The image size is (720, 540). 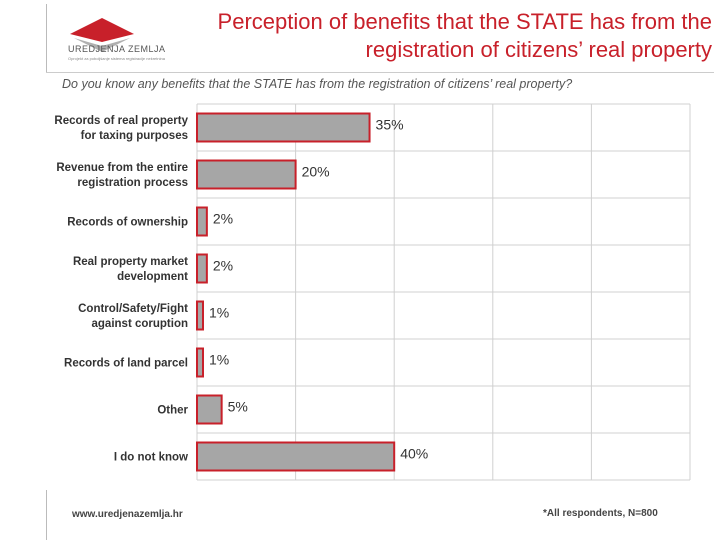 I want to click on category-label-3-1: development, so click(x=152, y=277).